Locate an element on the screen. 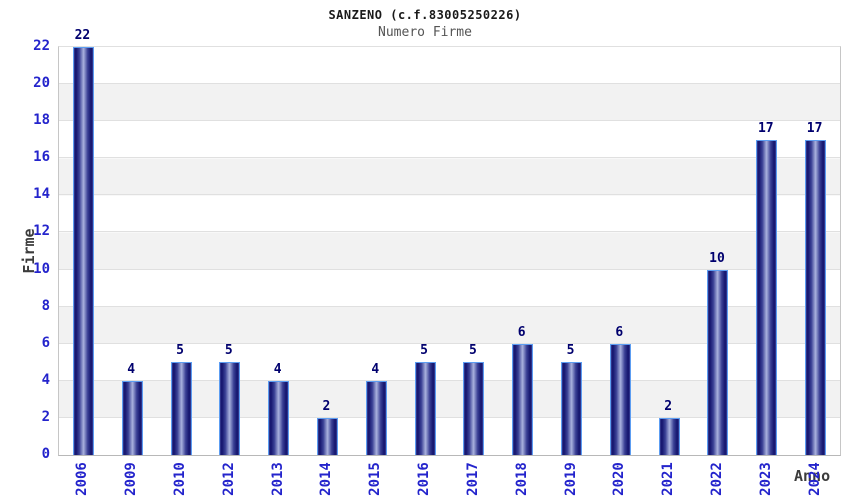  x-tick-label: 2014 is located at coordinates (326, 479).